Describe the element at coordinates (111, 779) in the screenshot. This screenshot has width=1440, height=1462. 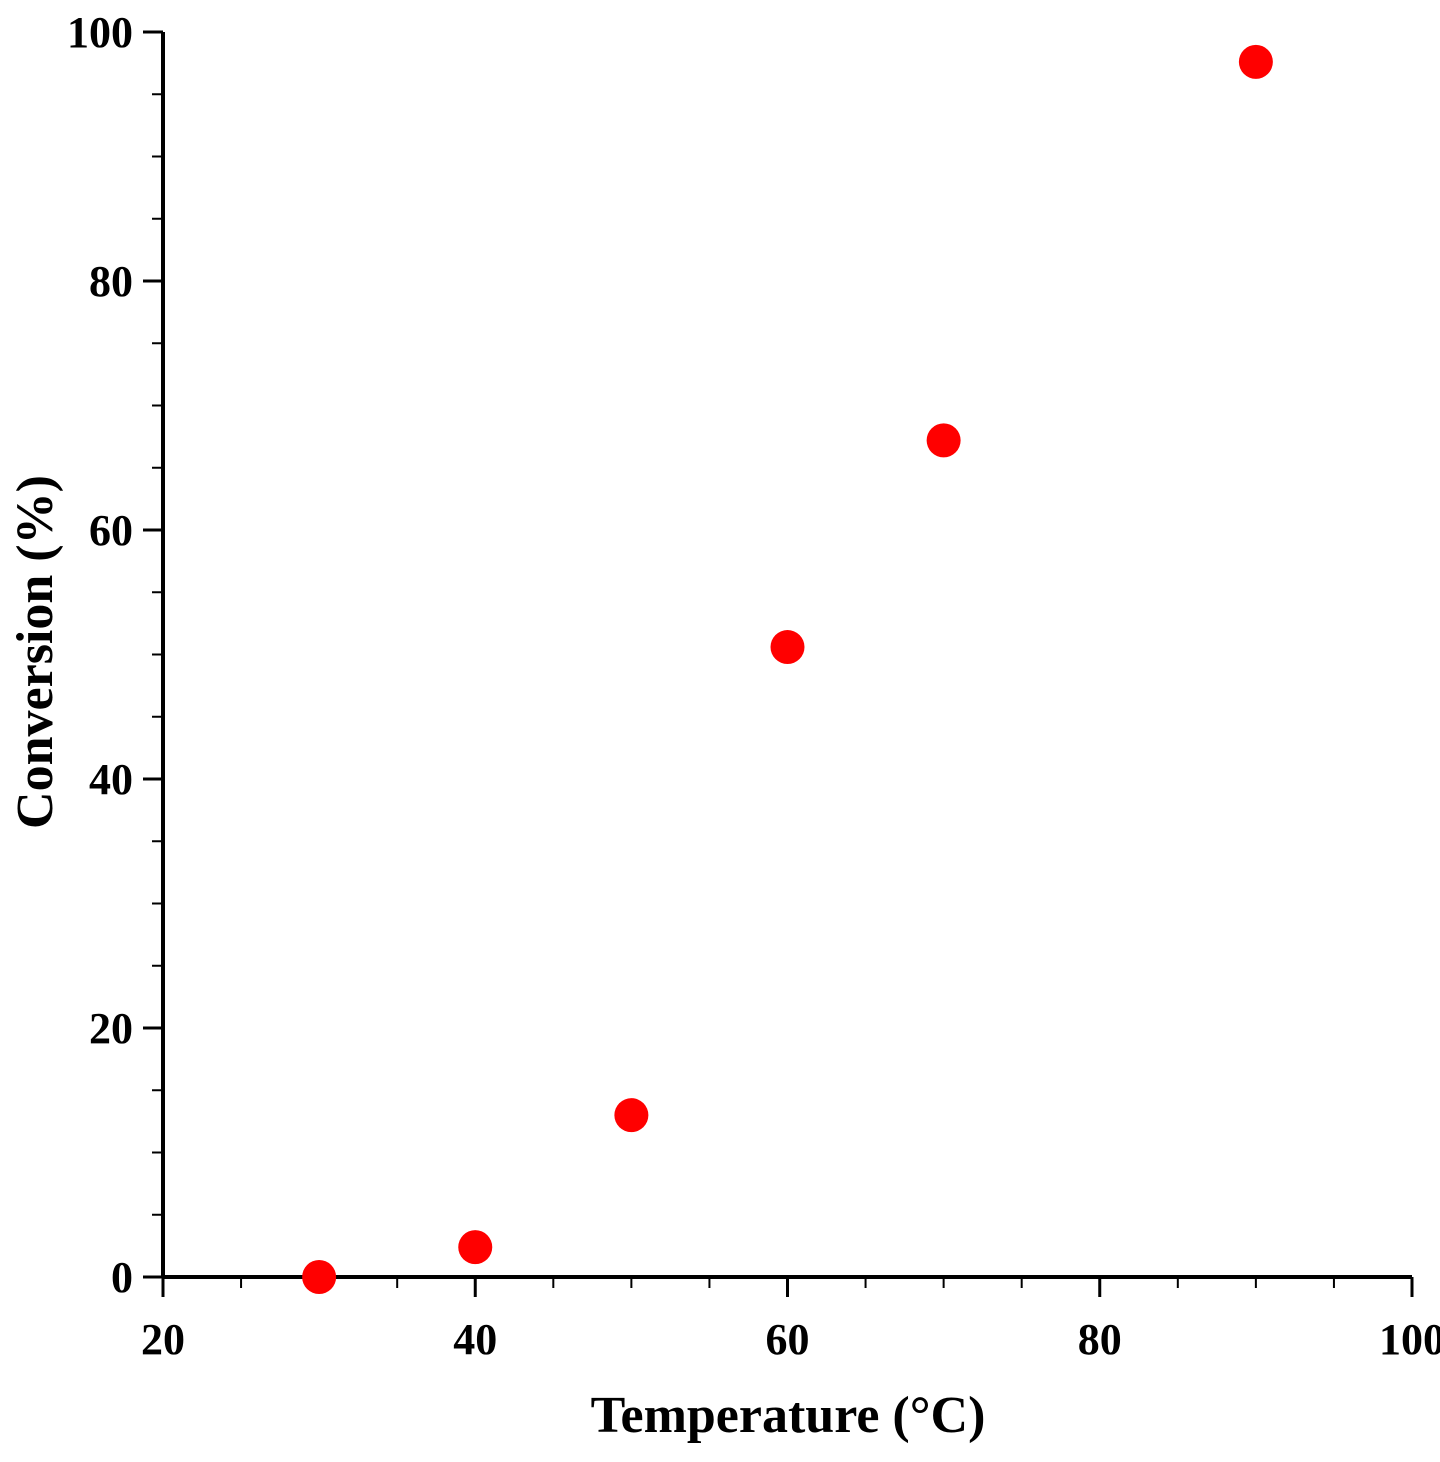
I see `y-tick-label: 40` at that location.